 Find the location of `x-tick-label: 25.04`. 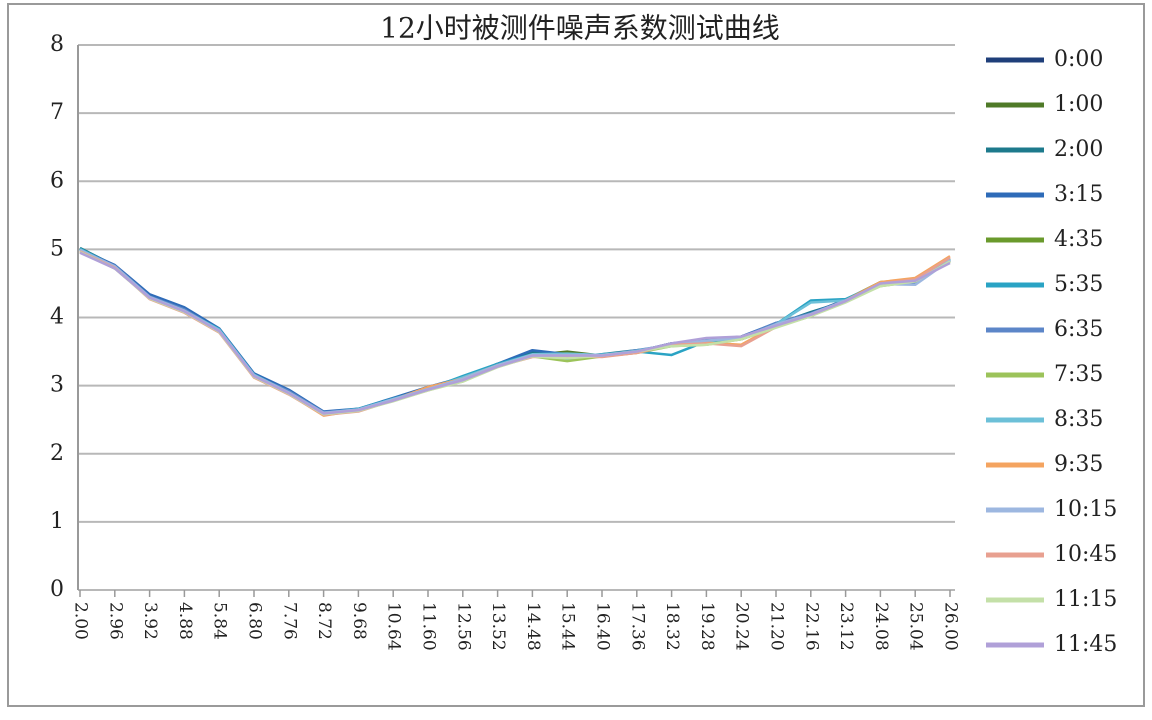

x-tick-label: 25.04 is located at coordinates (916, 626).